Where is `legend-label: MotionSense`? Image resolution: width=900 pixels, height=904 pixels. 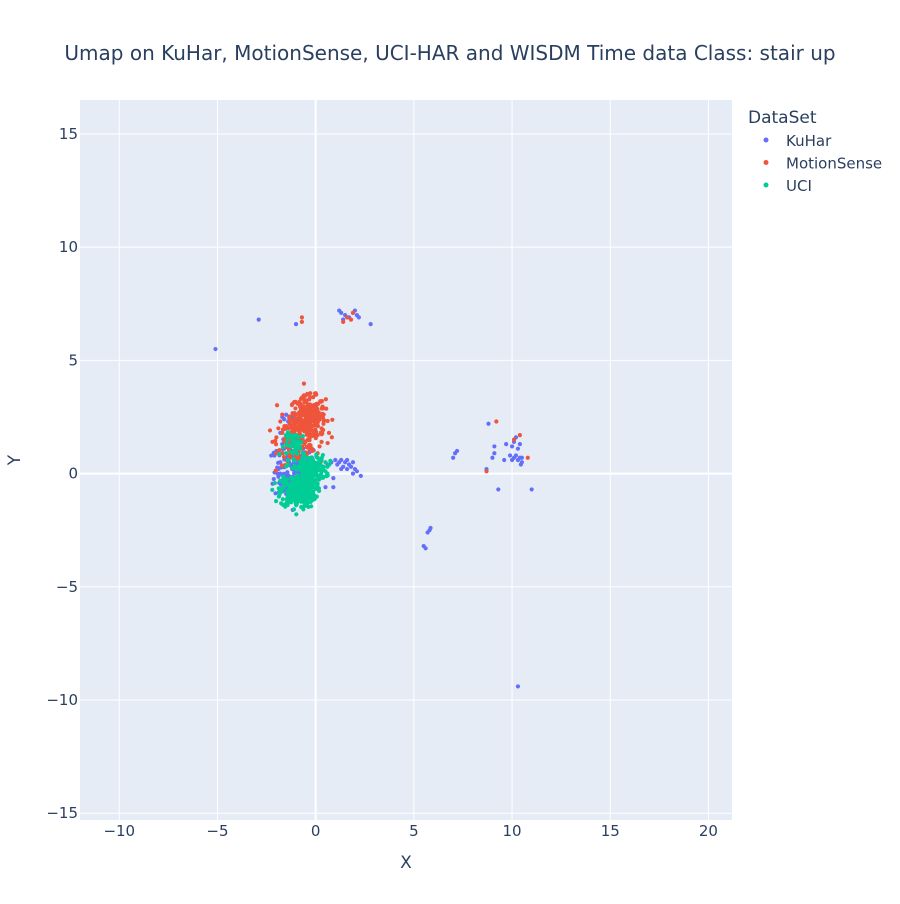 legend-label: MotionSense is located at coordinates (834, 164).